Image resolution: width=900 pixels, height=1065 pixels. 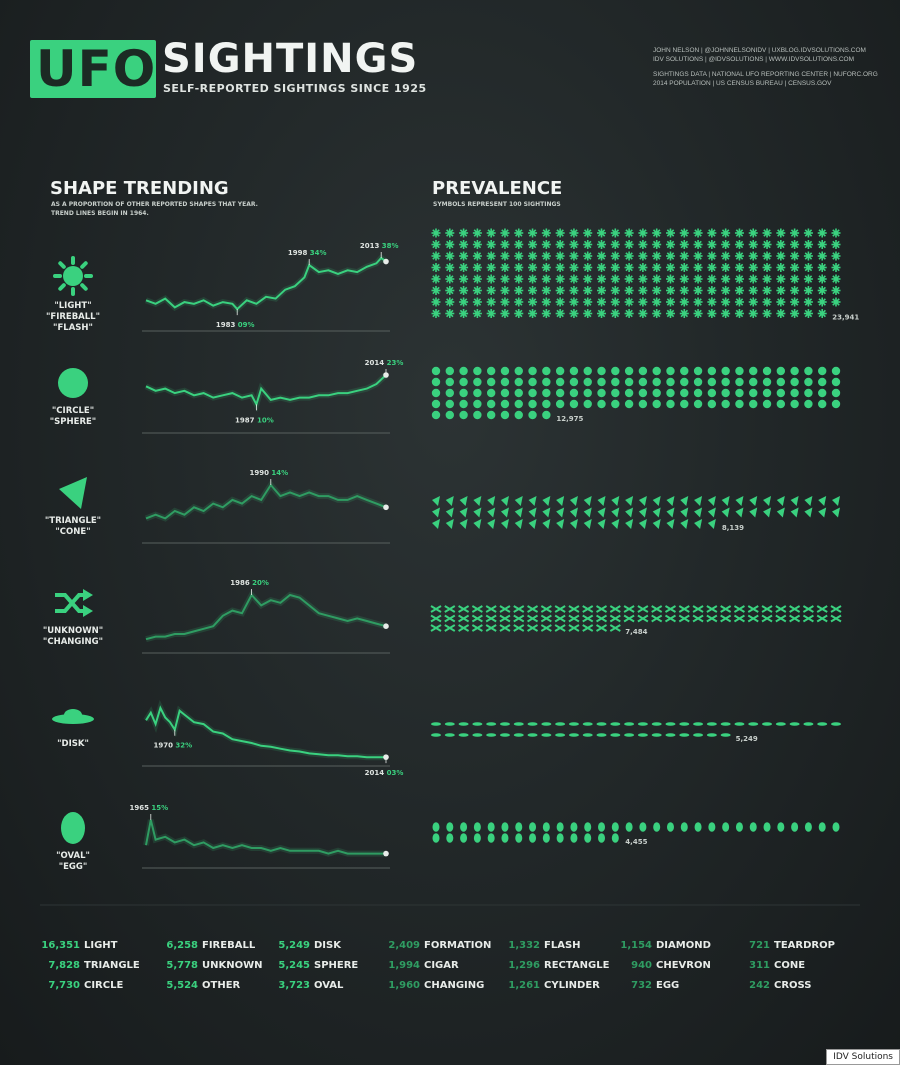 I want to click on shape-total-label: CIRCLE, so click(x=104, y=985).